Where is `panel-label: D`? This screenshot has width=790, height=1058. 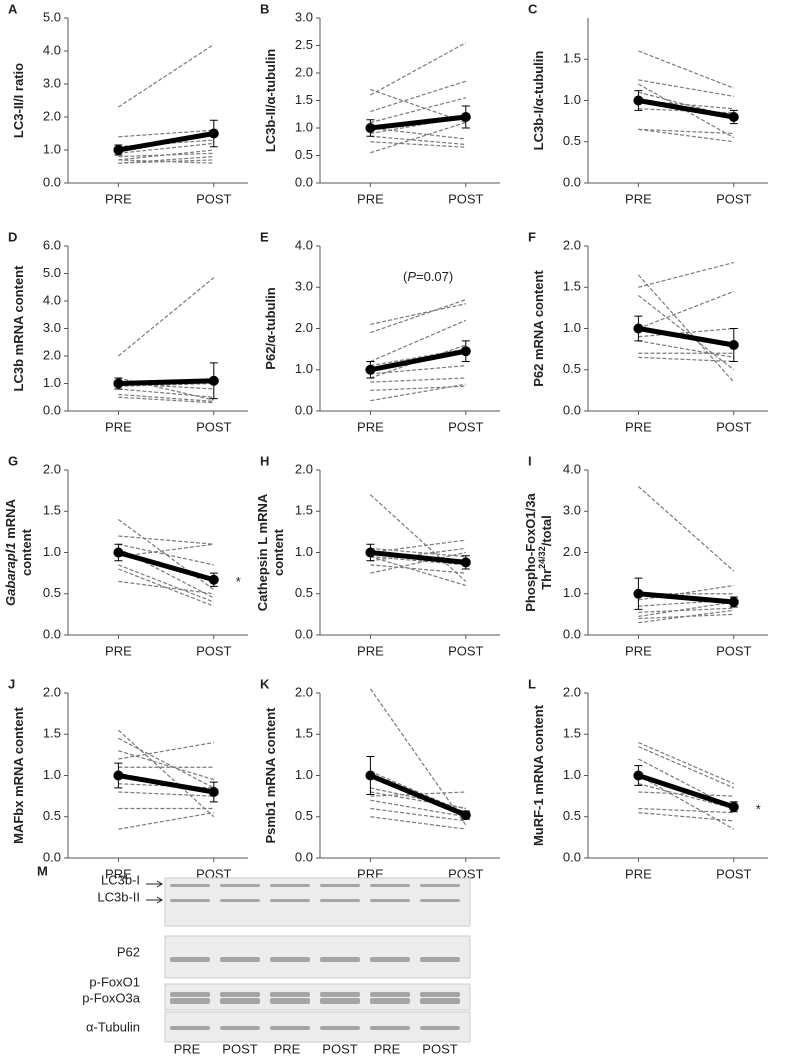 panel-label: D is located at coordinates (12, 236).